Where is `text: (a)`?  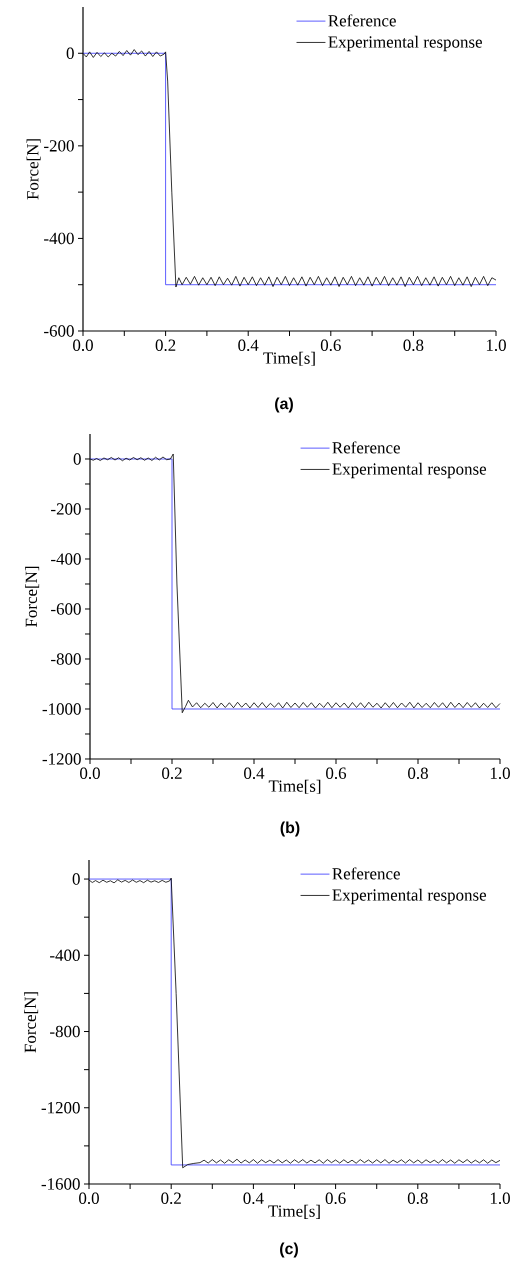 text: (a) is located at coordinates (284, 405).